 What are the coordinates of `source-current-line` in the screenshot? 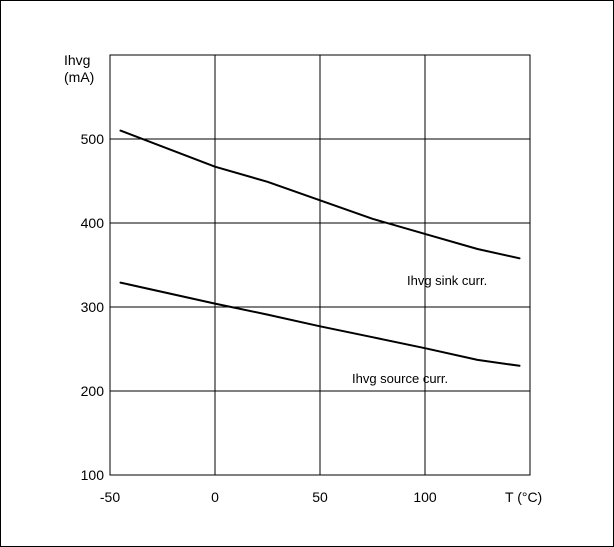 It's located at (320, 324).